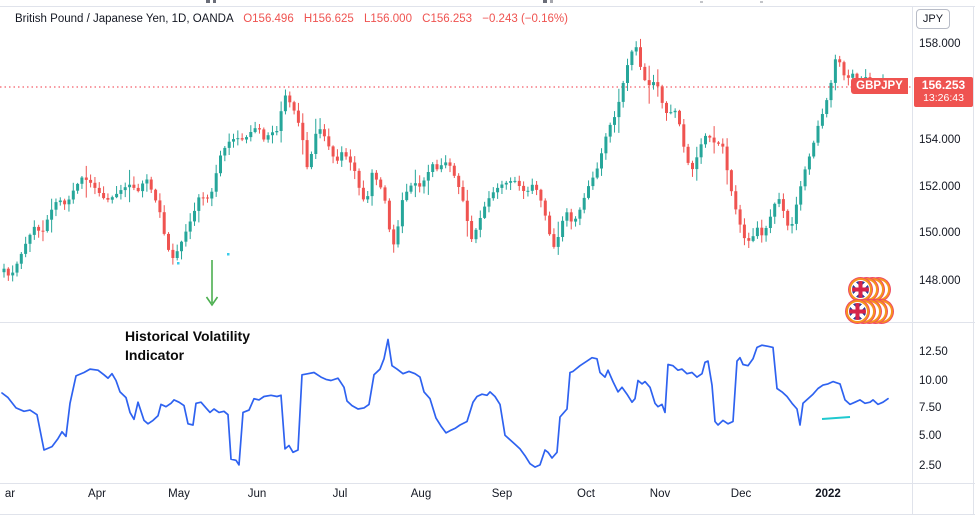  Describe the element at coordinates (930, 436) in the screenshot. I see `indicator-scale-label: 5.00` at that location.